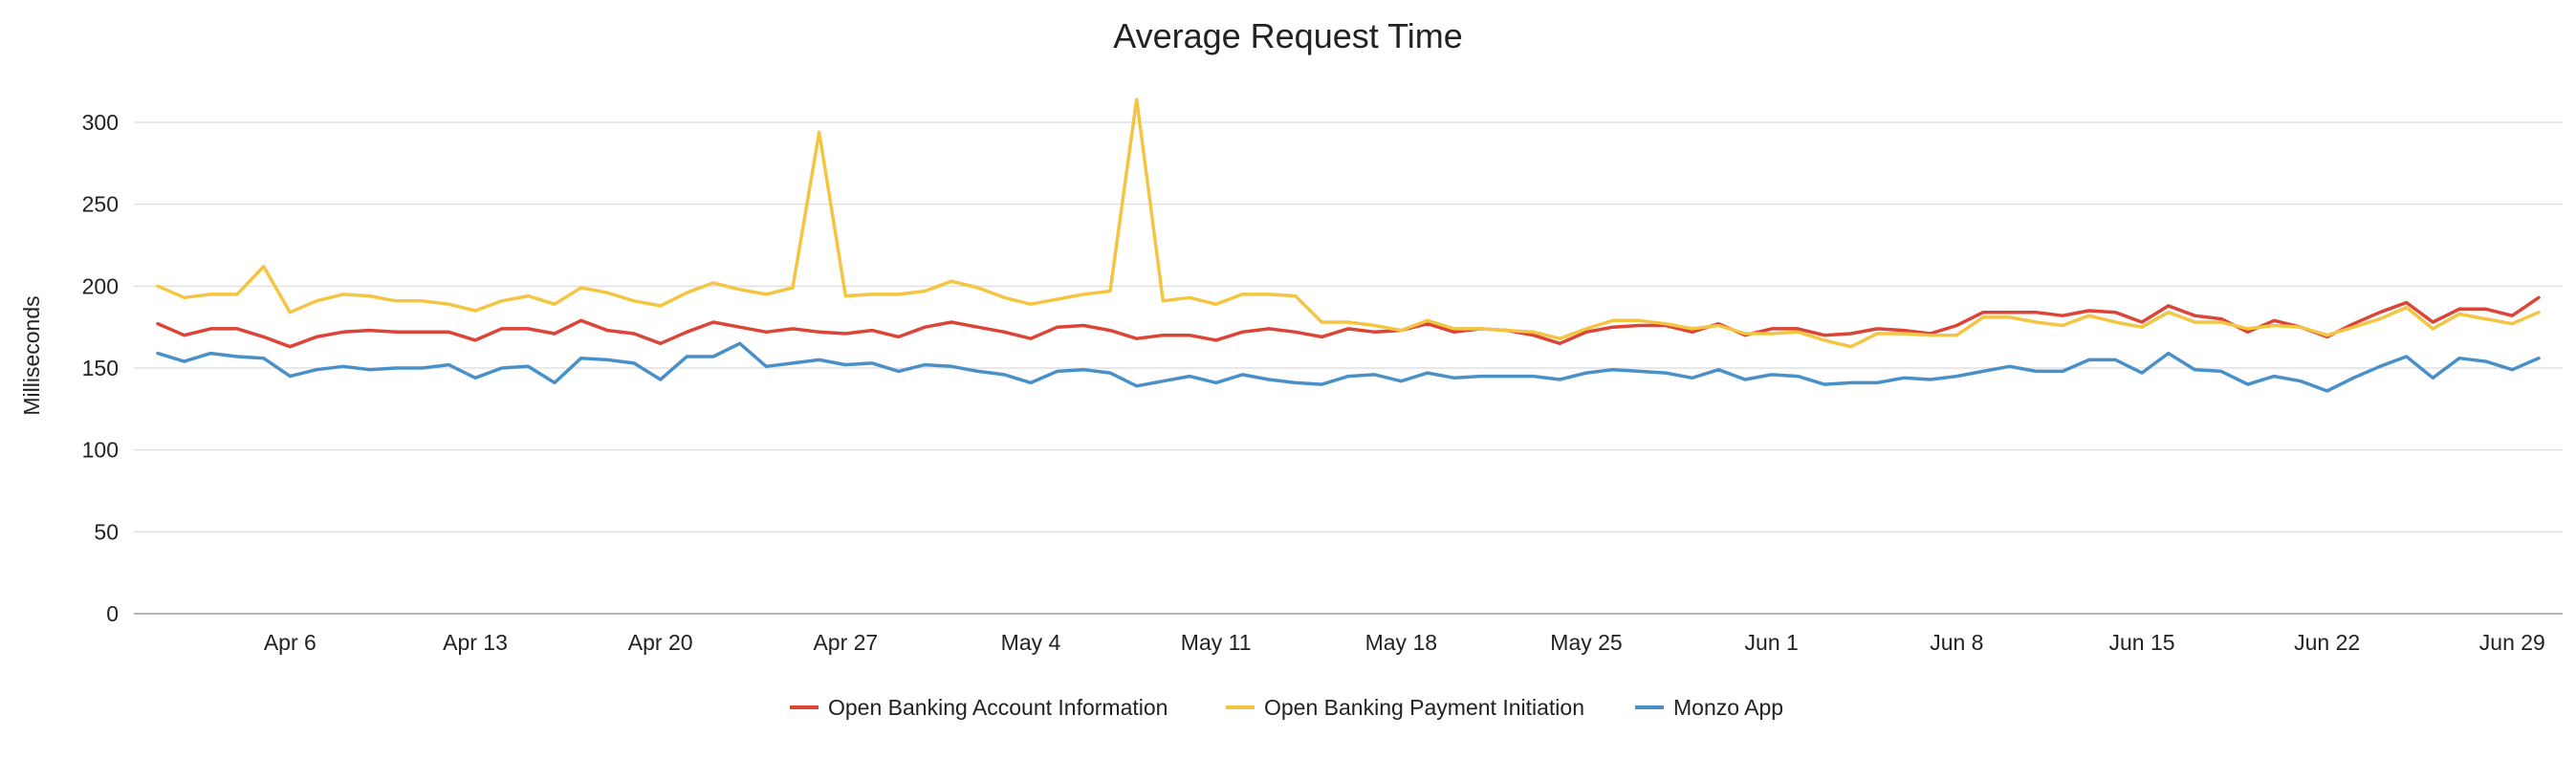 Image resolution: width=2576 pixels, height=759 pixels. Describe the element at coordinates (2141, 643) in the screenshot. I see `x-tick-label: Jun 15` at that location.